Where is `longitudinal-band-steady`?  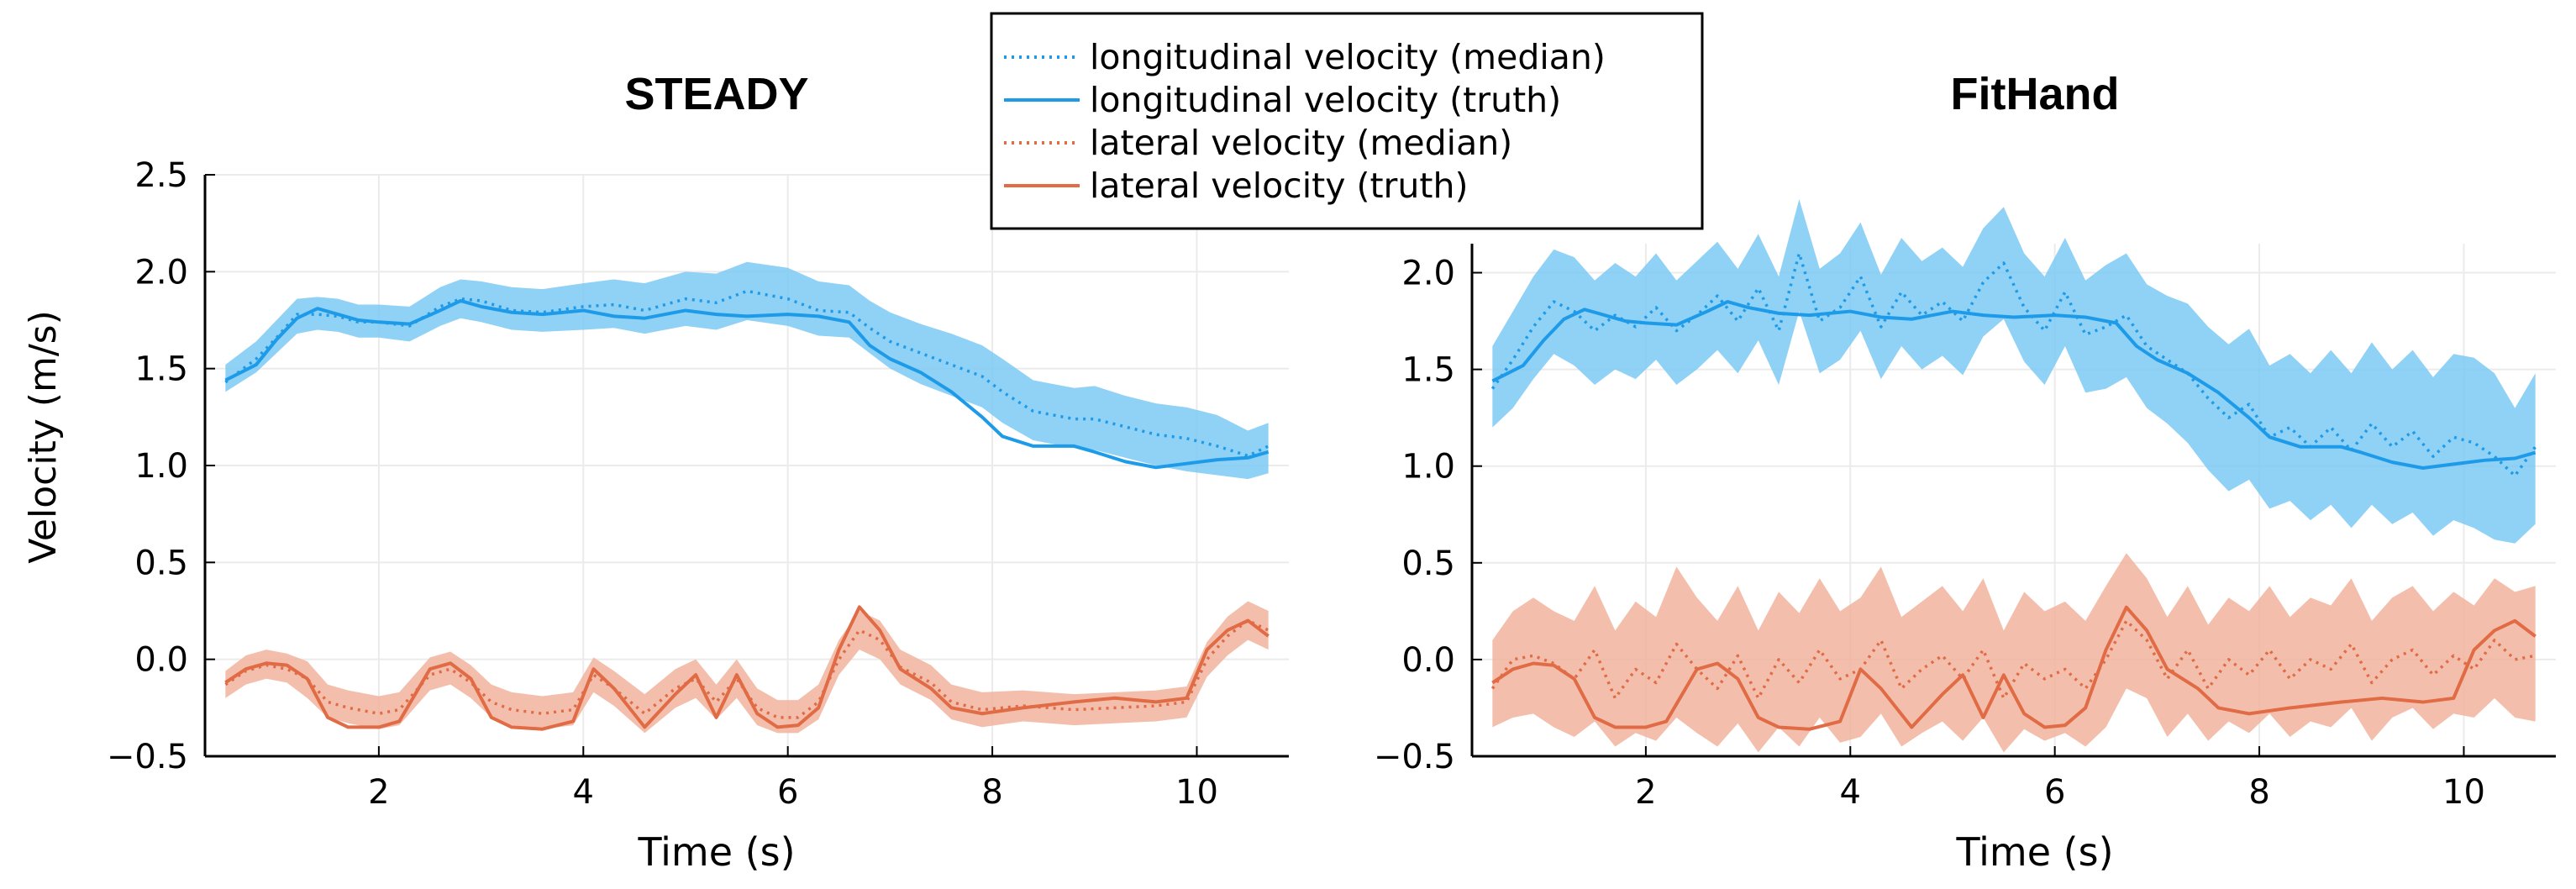
longitudinal-band-steady is located at coordinates (747, 370).